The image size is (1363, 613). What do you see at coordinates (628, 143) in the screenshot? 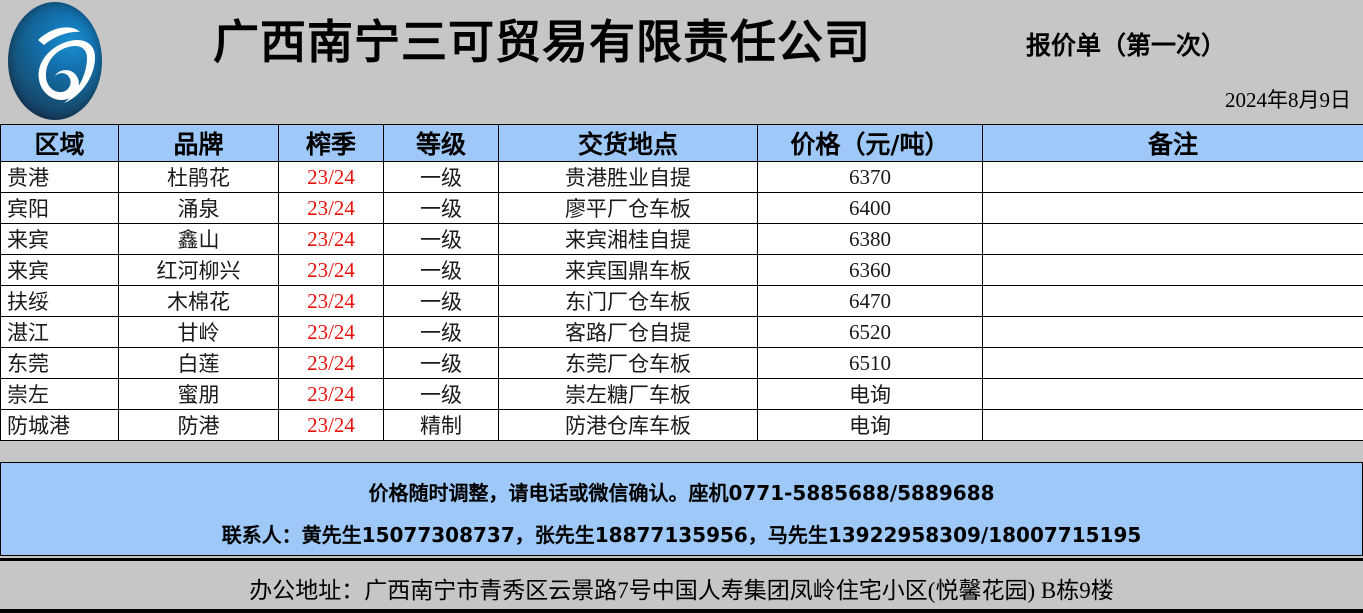
I see `column-header-delivery-place: 交货地点` at bounding box center [628, 143].